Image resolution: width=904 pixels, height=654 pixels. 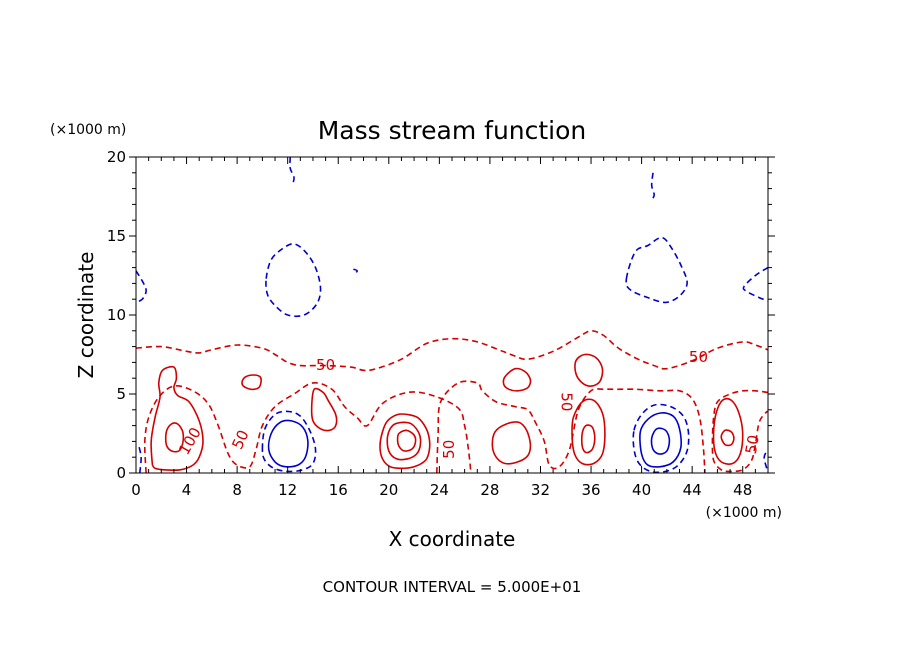 I want to click on x-tick-label-24: 24, so click(x=439, y=490).